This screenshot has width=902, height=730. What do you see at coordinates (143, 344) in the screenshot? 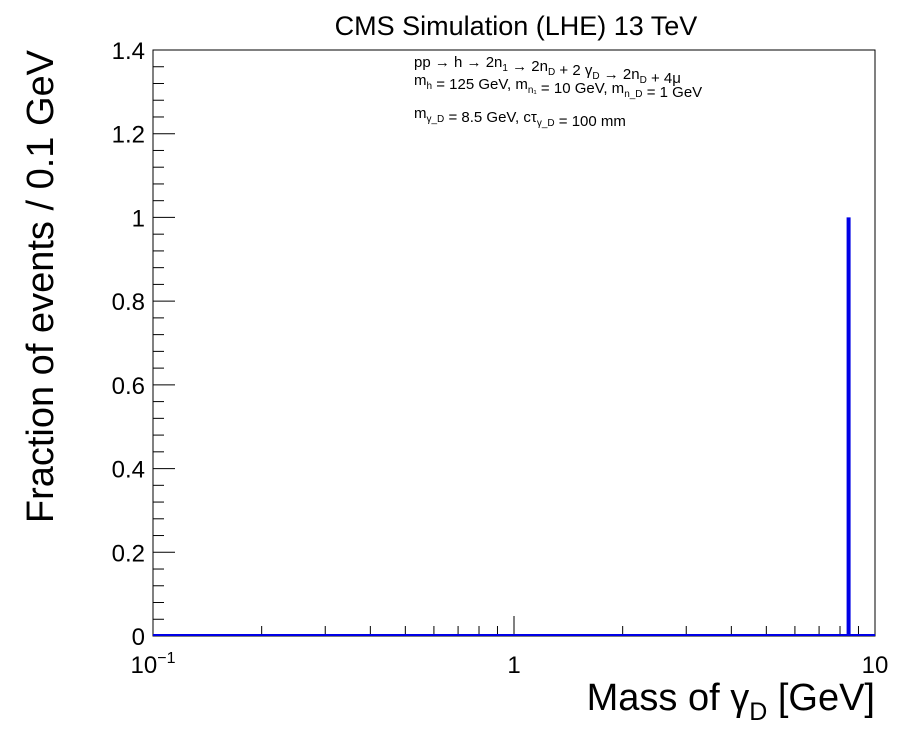
I see `y-axis: 0 0.2 0.4 0.6 0.8 1 1.2 1.4` at bounding box center [143, 344].